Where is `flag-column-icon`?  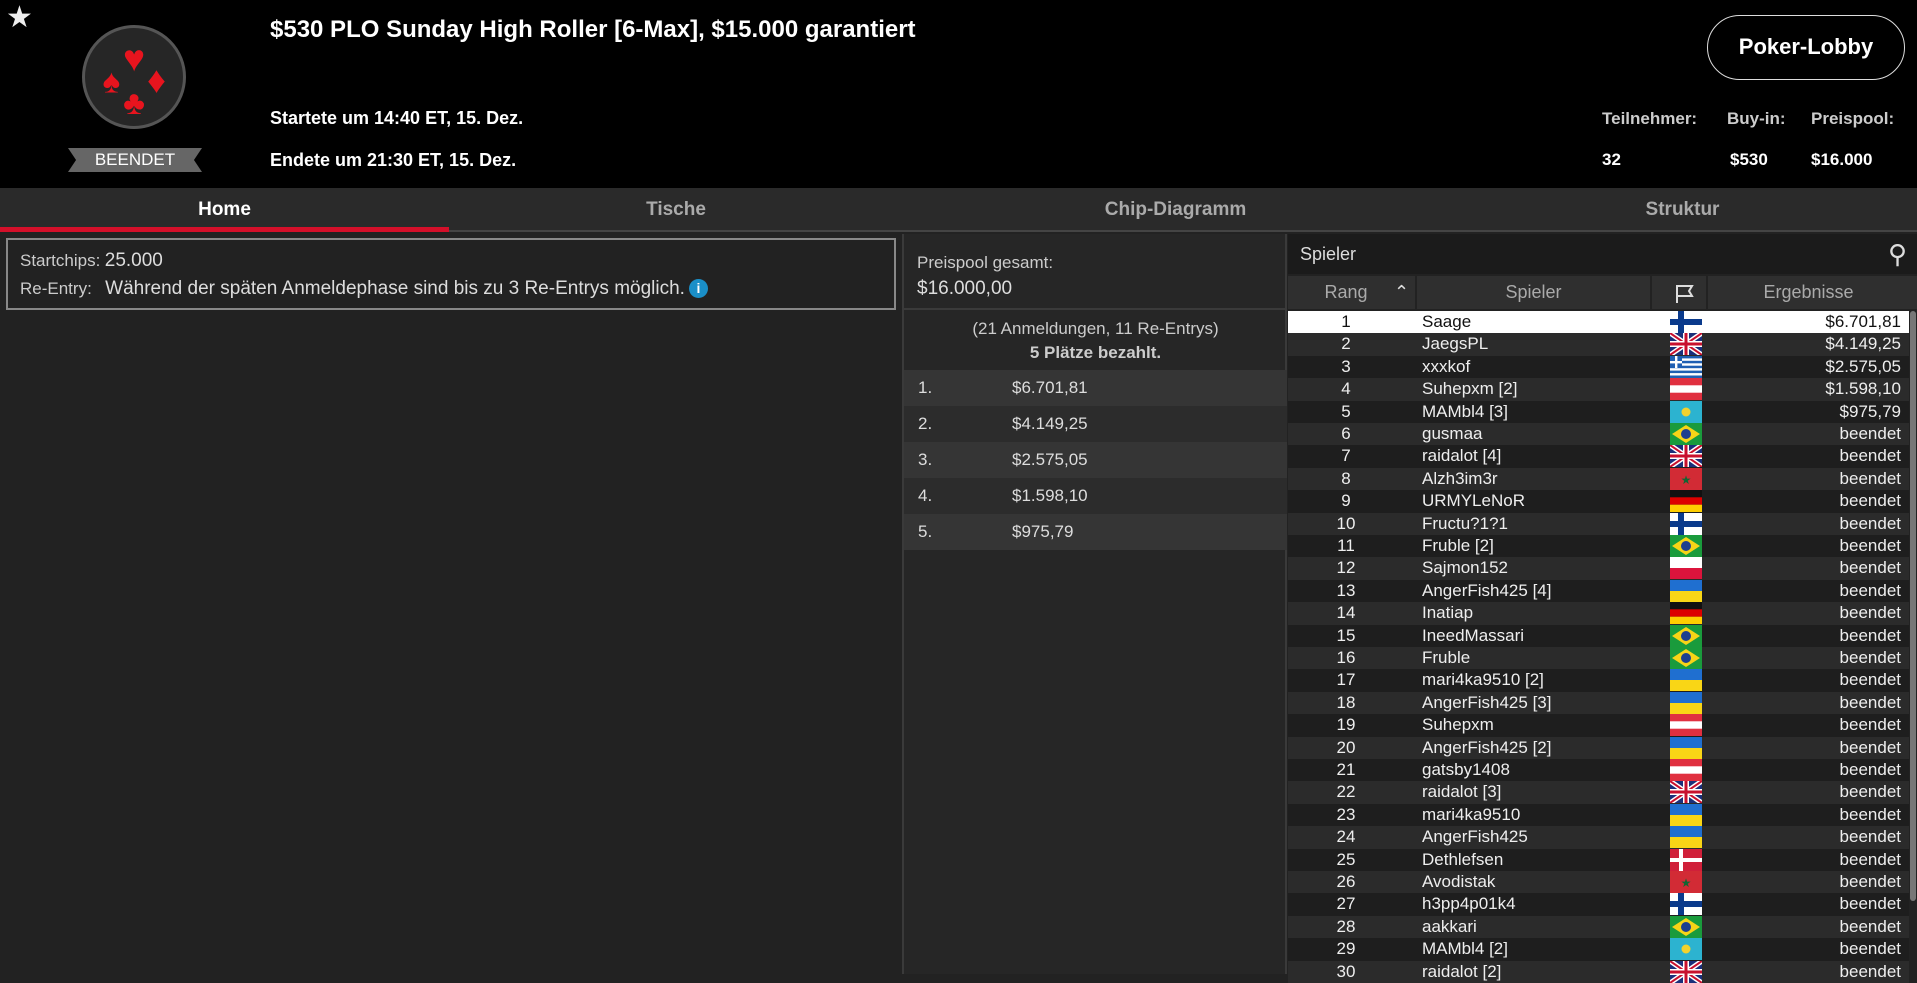
flag-column-icon is located at coordinates (1685, 292).